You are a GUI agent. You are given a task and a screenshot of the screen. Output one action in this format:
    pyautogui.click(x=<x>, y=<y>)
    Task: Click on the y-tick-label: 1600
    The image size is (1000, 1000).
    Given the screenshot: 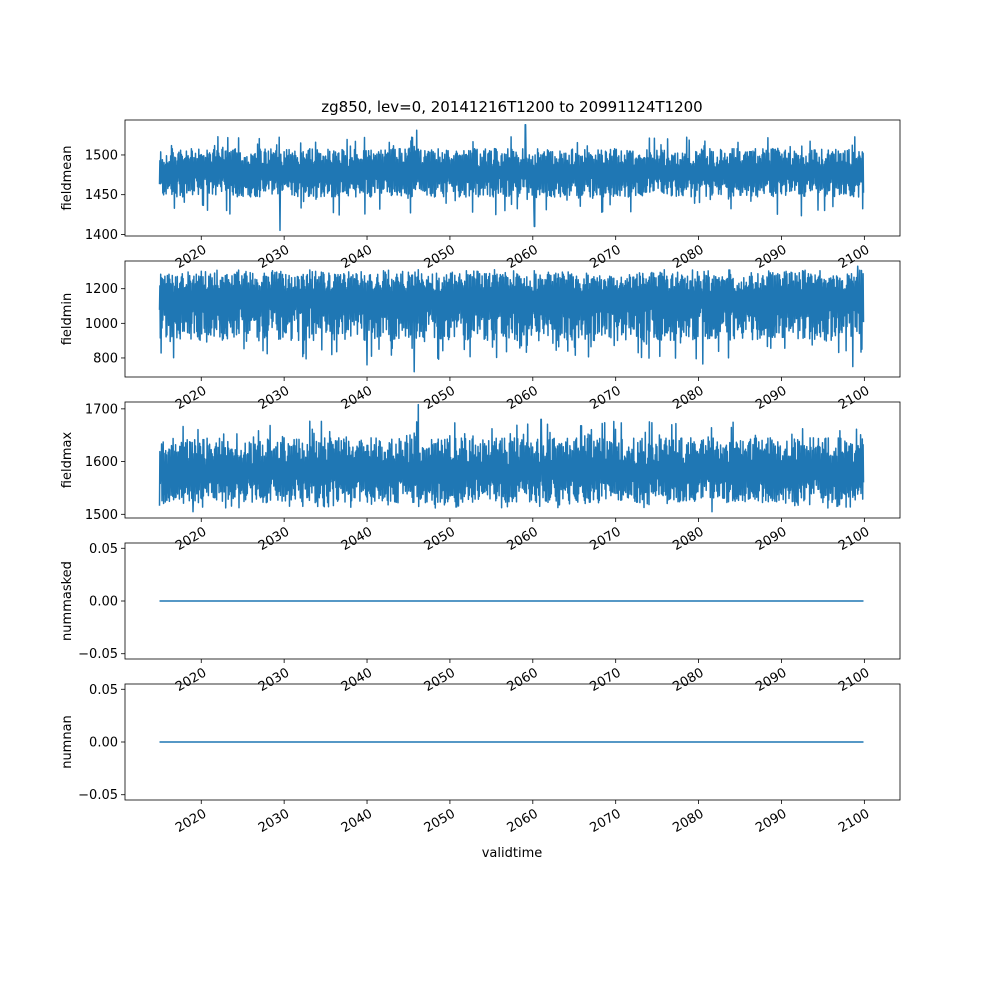 What is the action you would take?
    pyautogui.click(x=101, y=462)
    